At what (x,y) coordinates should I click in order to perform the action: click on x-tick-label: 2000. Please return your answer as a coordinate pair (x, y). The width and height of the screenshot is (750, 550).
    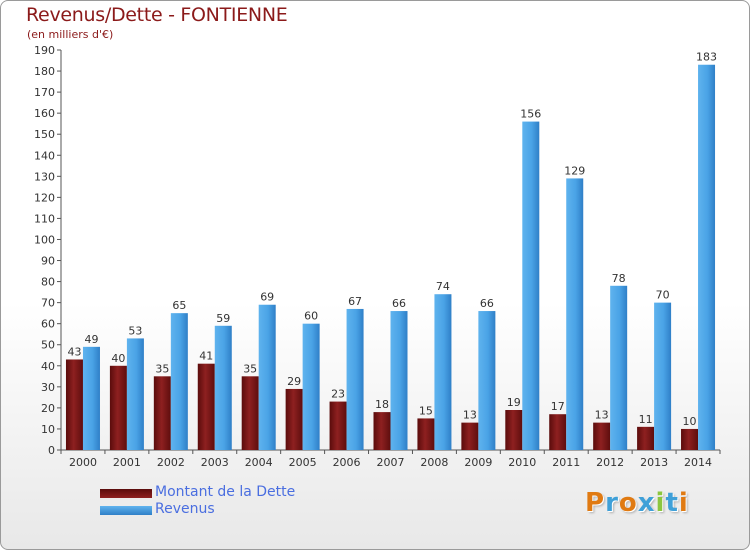
    Looking at the image, I should click on (83, 462).